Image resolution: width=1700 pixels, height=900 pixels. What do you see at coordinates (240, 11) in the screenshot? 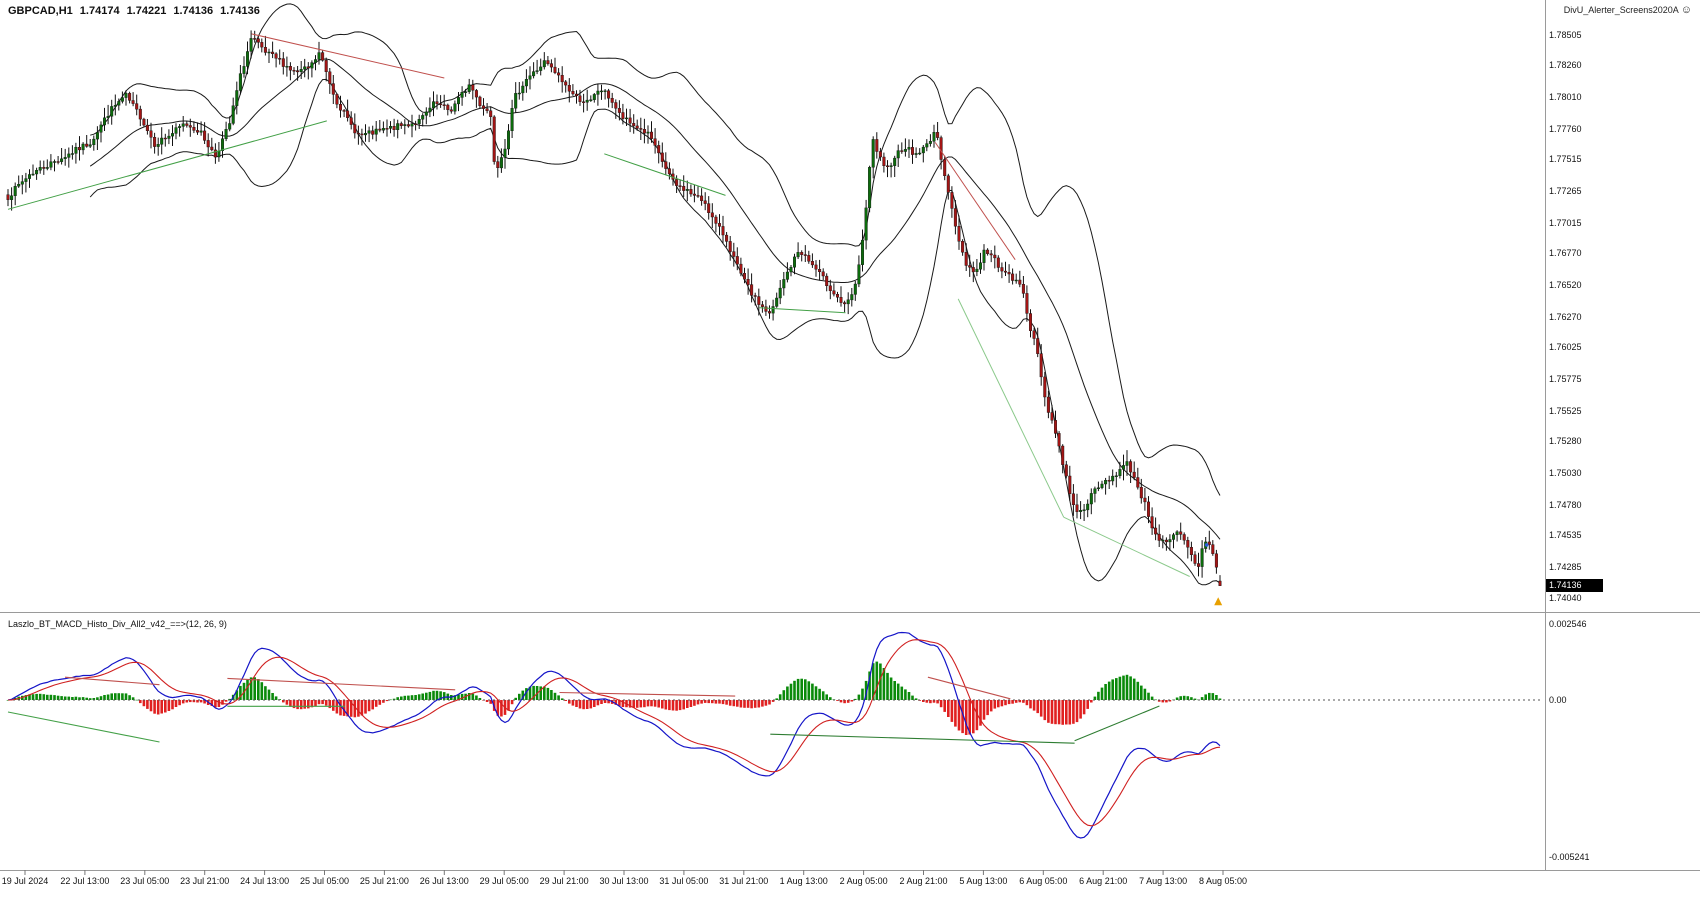
I see `ohlc-close: 1.74136` at bounding box center [240, 11].